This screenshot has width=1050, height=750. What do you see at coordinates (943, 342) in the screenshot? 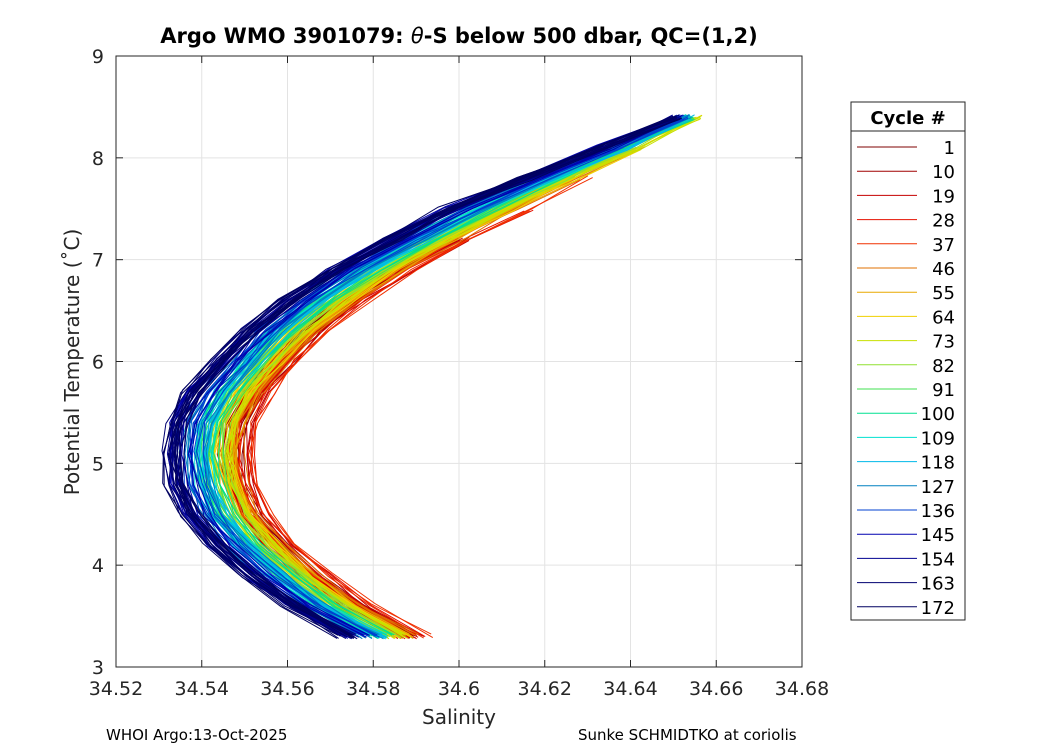
I see `legend-label: 73` at bounding box center [943, 342].